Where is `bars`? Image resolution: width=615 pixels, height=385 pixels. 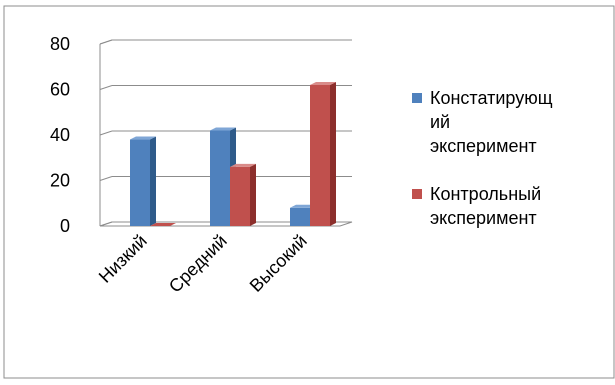 bars is located at coordinates (233, 153).